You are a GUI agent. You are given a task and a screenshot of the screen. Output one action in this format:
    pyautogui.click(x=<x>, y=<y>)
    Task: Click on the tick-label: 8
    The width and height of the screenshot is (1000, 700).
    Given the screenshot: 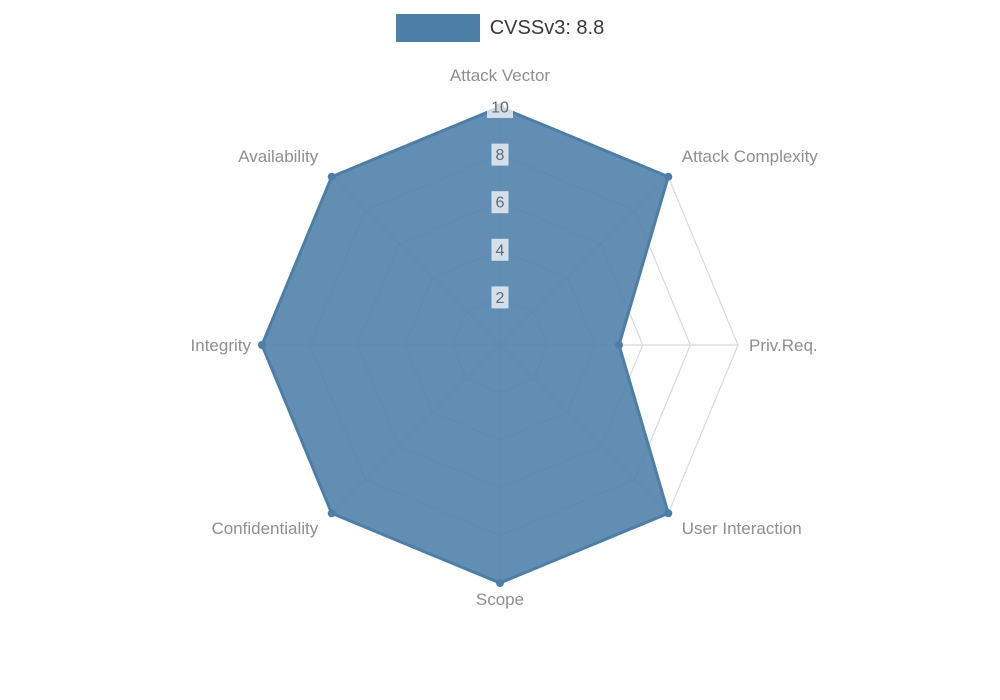 What is the action you would take?
    pyautogui.click(x=500, y=155)
    